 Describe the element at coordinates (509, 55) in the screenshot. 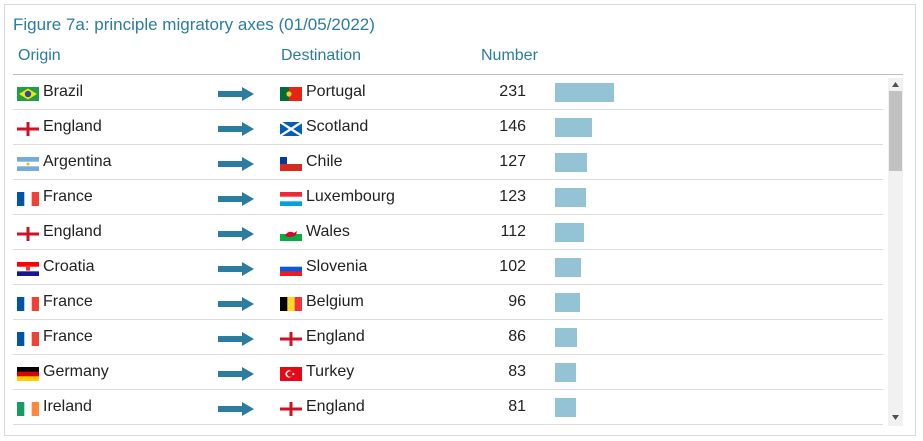

I see `column-header: Number` at that location.